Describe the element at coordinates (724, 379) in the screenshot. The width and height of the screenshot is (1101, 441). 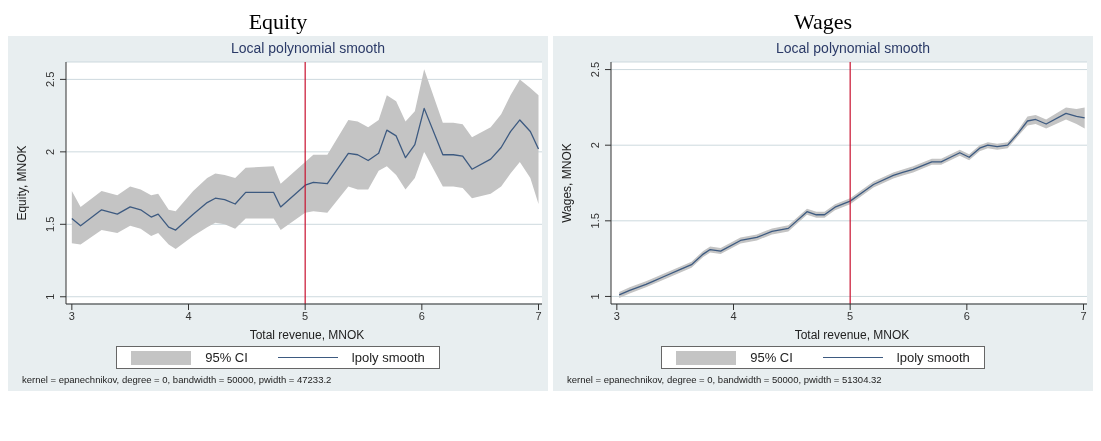
I see `text: kernel = epanechnikov, degree = 0, bandwidth = 50000, pwidth = 51304.32` at that location.